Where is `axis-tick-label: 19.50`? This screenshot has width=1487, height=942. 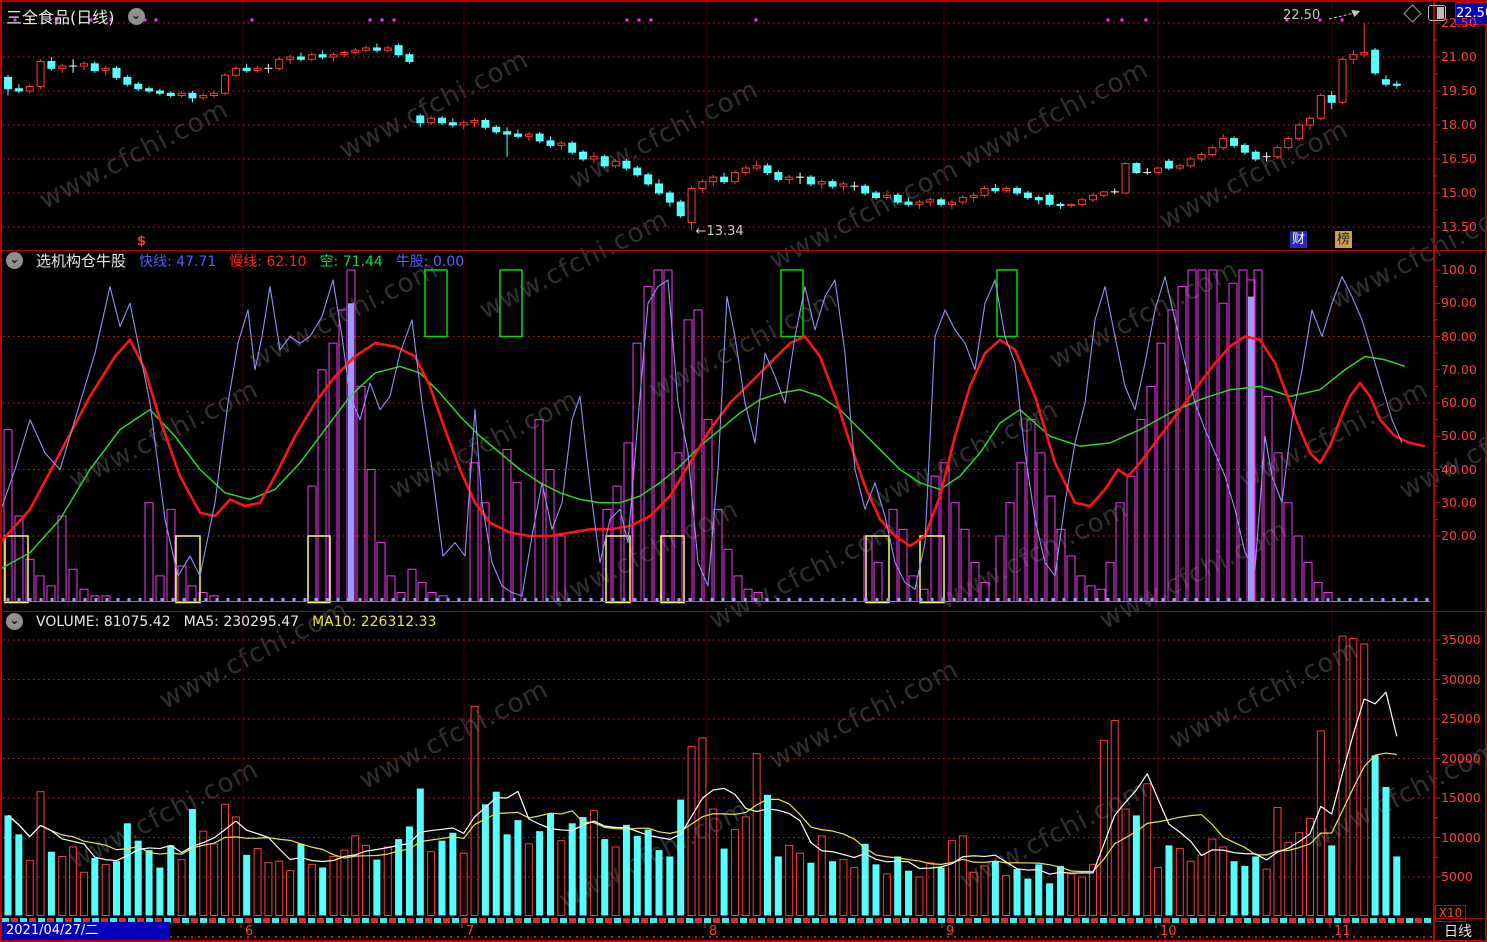 axis-tick-label: 19.50 is located at coordinates (1459, 90).